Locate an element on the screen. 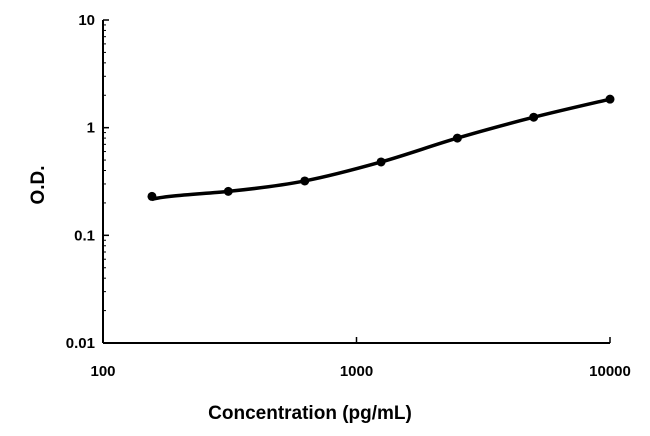  x-tick-label: 1000 is located at coordinates (356, 371).